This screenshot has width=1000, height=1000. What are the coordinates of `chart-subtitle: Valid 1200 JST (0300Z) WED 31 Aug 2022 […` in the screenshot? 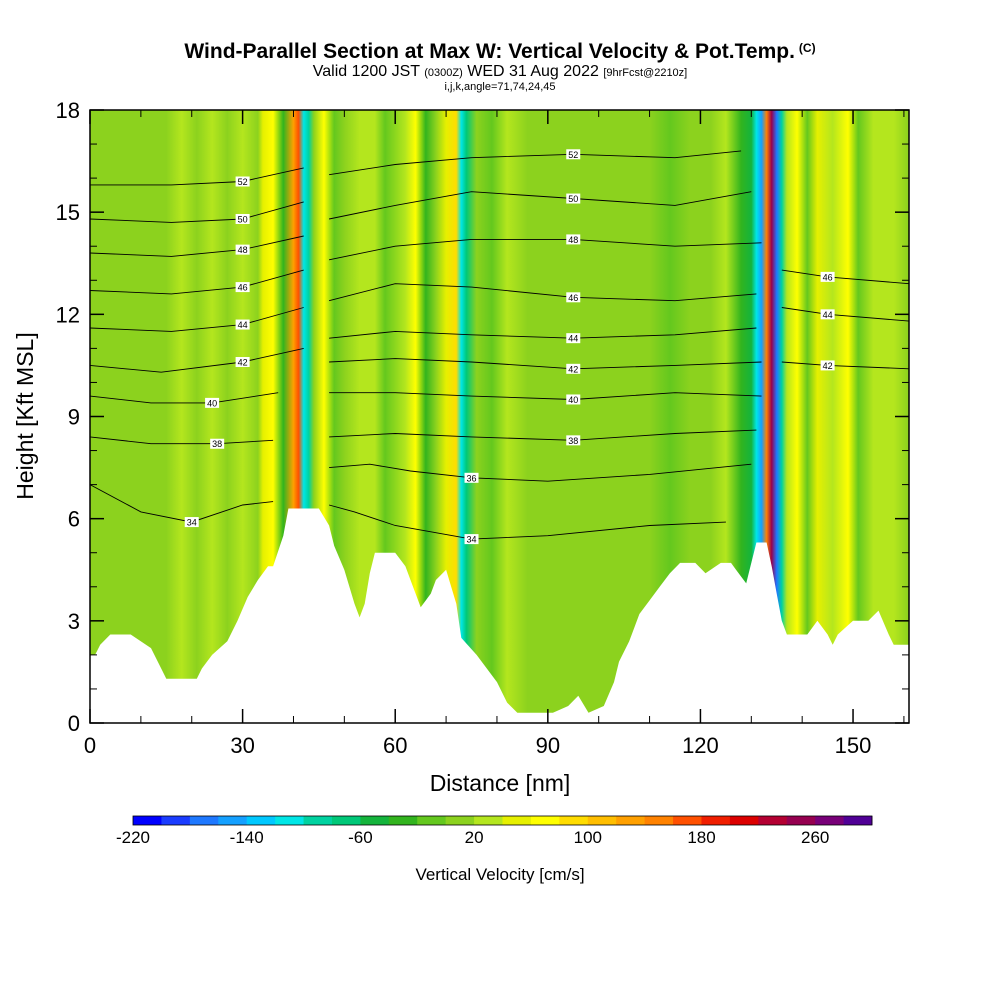 It's located at (500, 71).